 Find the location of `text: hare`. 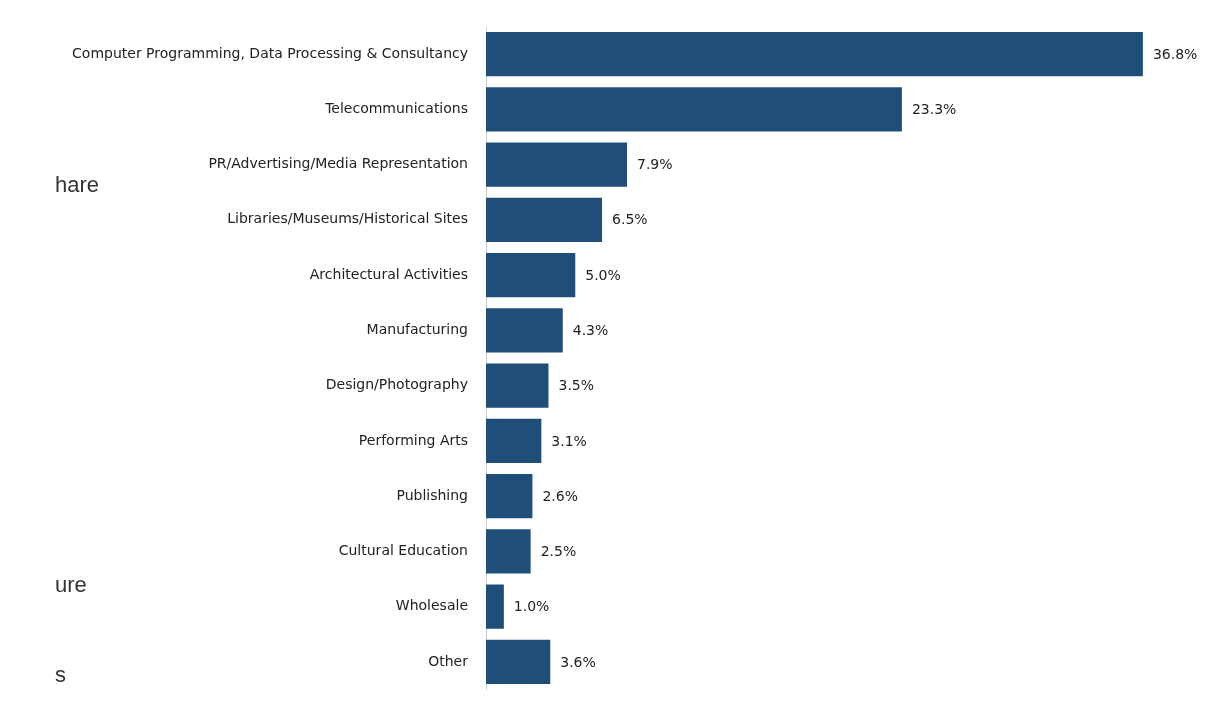

text: hare is located at coordinates (77, 185).